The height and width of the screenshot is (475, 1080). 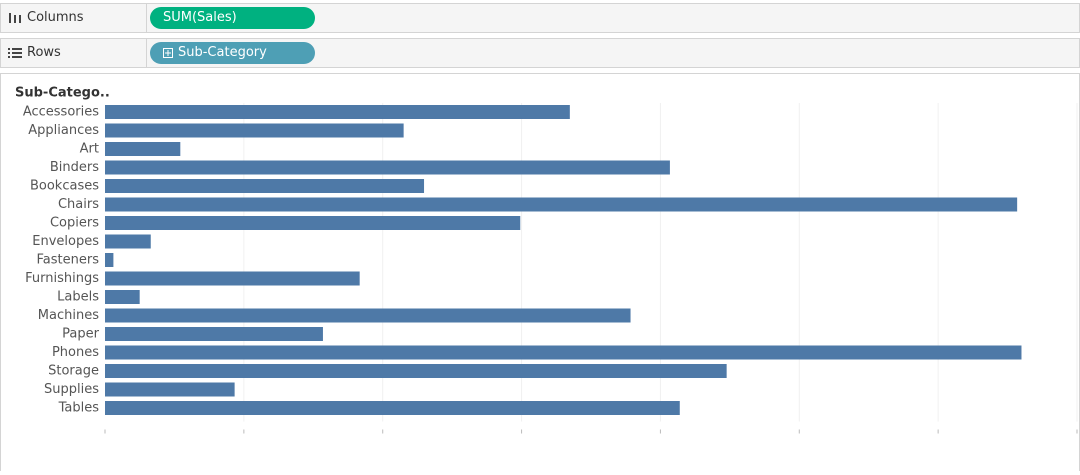 What do you see at coordinates (78, 204) in the screenshot?
I see `row-label: Chairs` at bounding box center [78, 204].